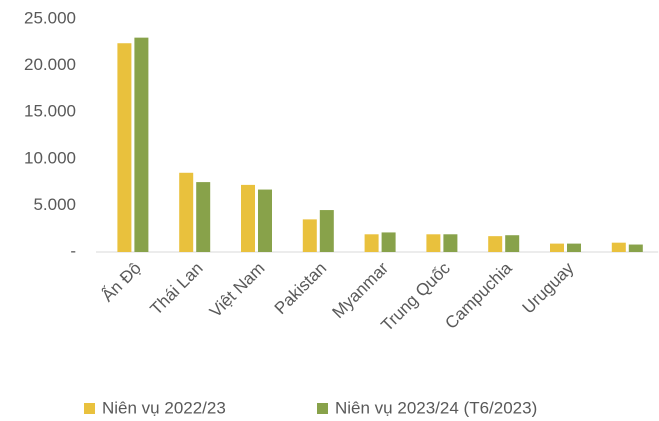 Image resolution: width=659 pixels, height=421 pixels. Describe the element at coordinates (50, 111) in the screenshot. I see `y-tick-label: 15.000` at that location.